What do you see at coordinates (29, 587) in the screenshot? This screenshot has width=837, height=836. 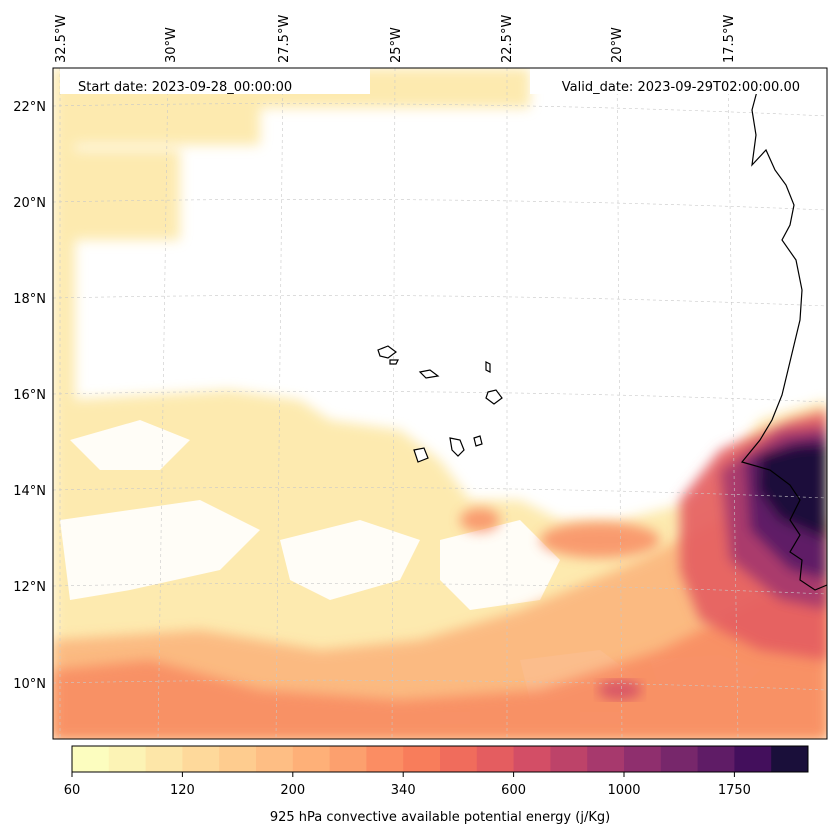 I see `lat-label: 12°N` at bounding box center [29, 587].